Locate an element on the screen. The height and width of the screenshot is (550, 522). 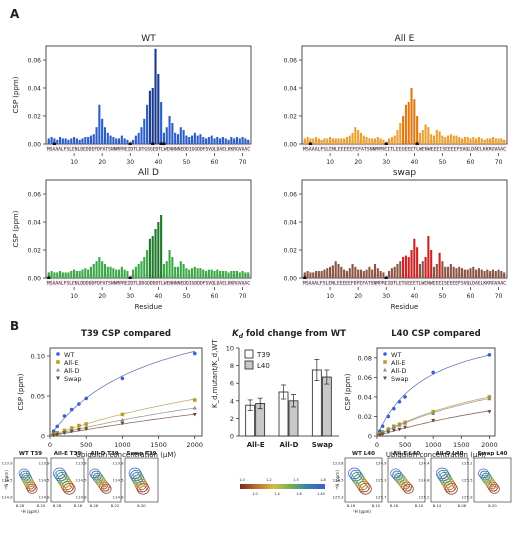
inset-y-tick-label: 114.9 is located at coordinates (118, 497).